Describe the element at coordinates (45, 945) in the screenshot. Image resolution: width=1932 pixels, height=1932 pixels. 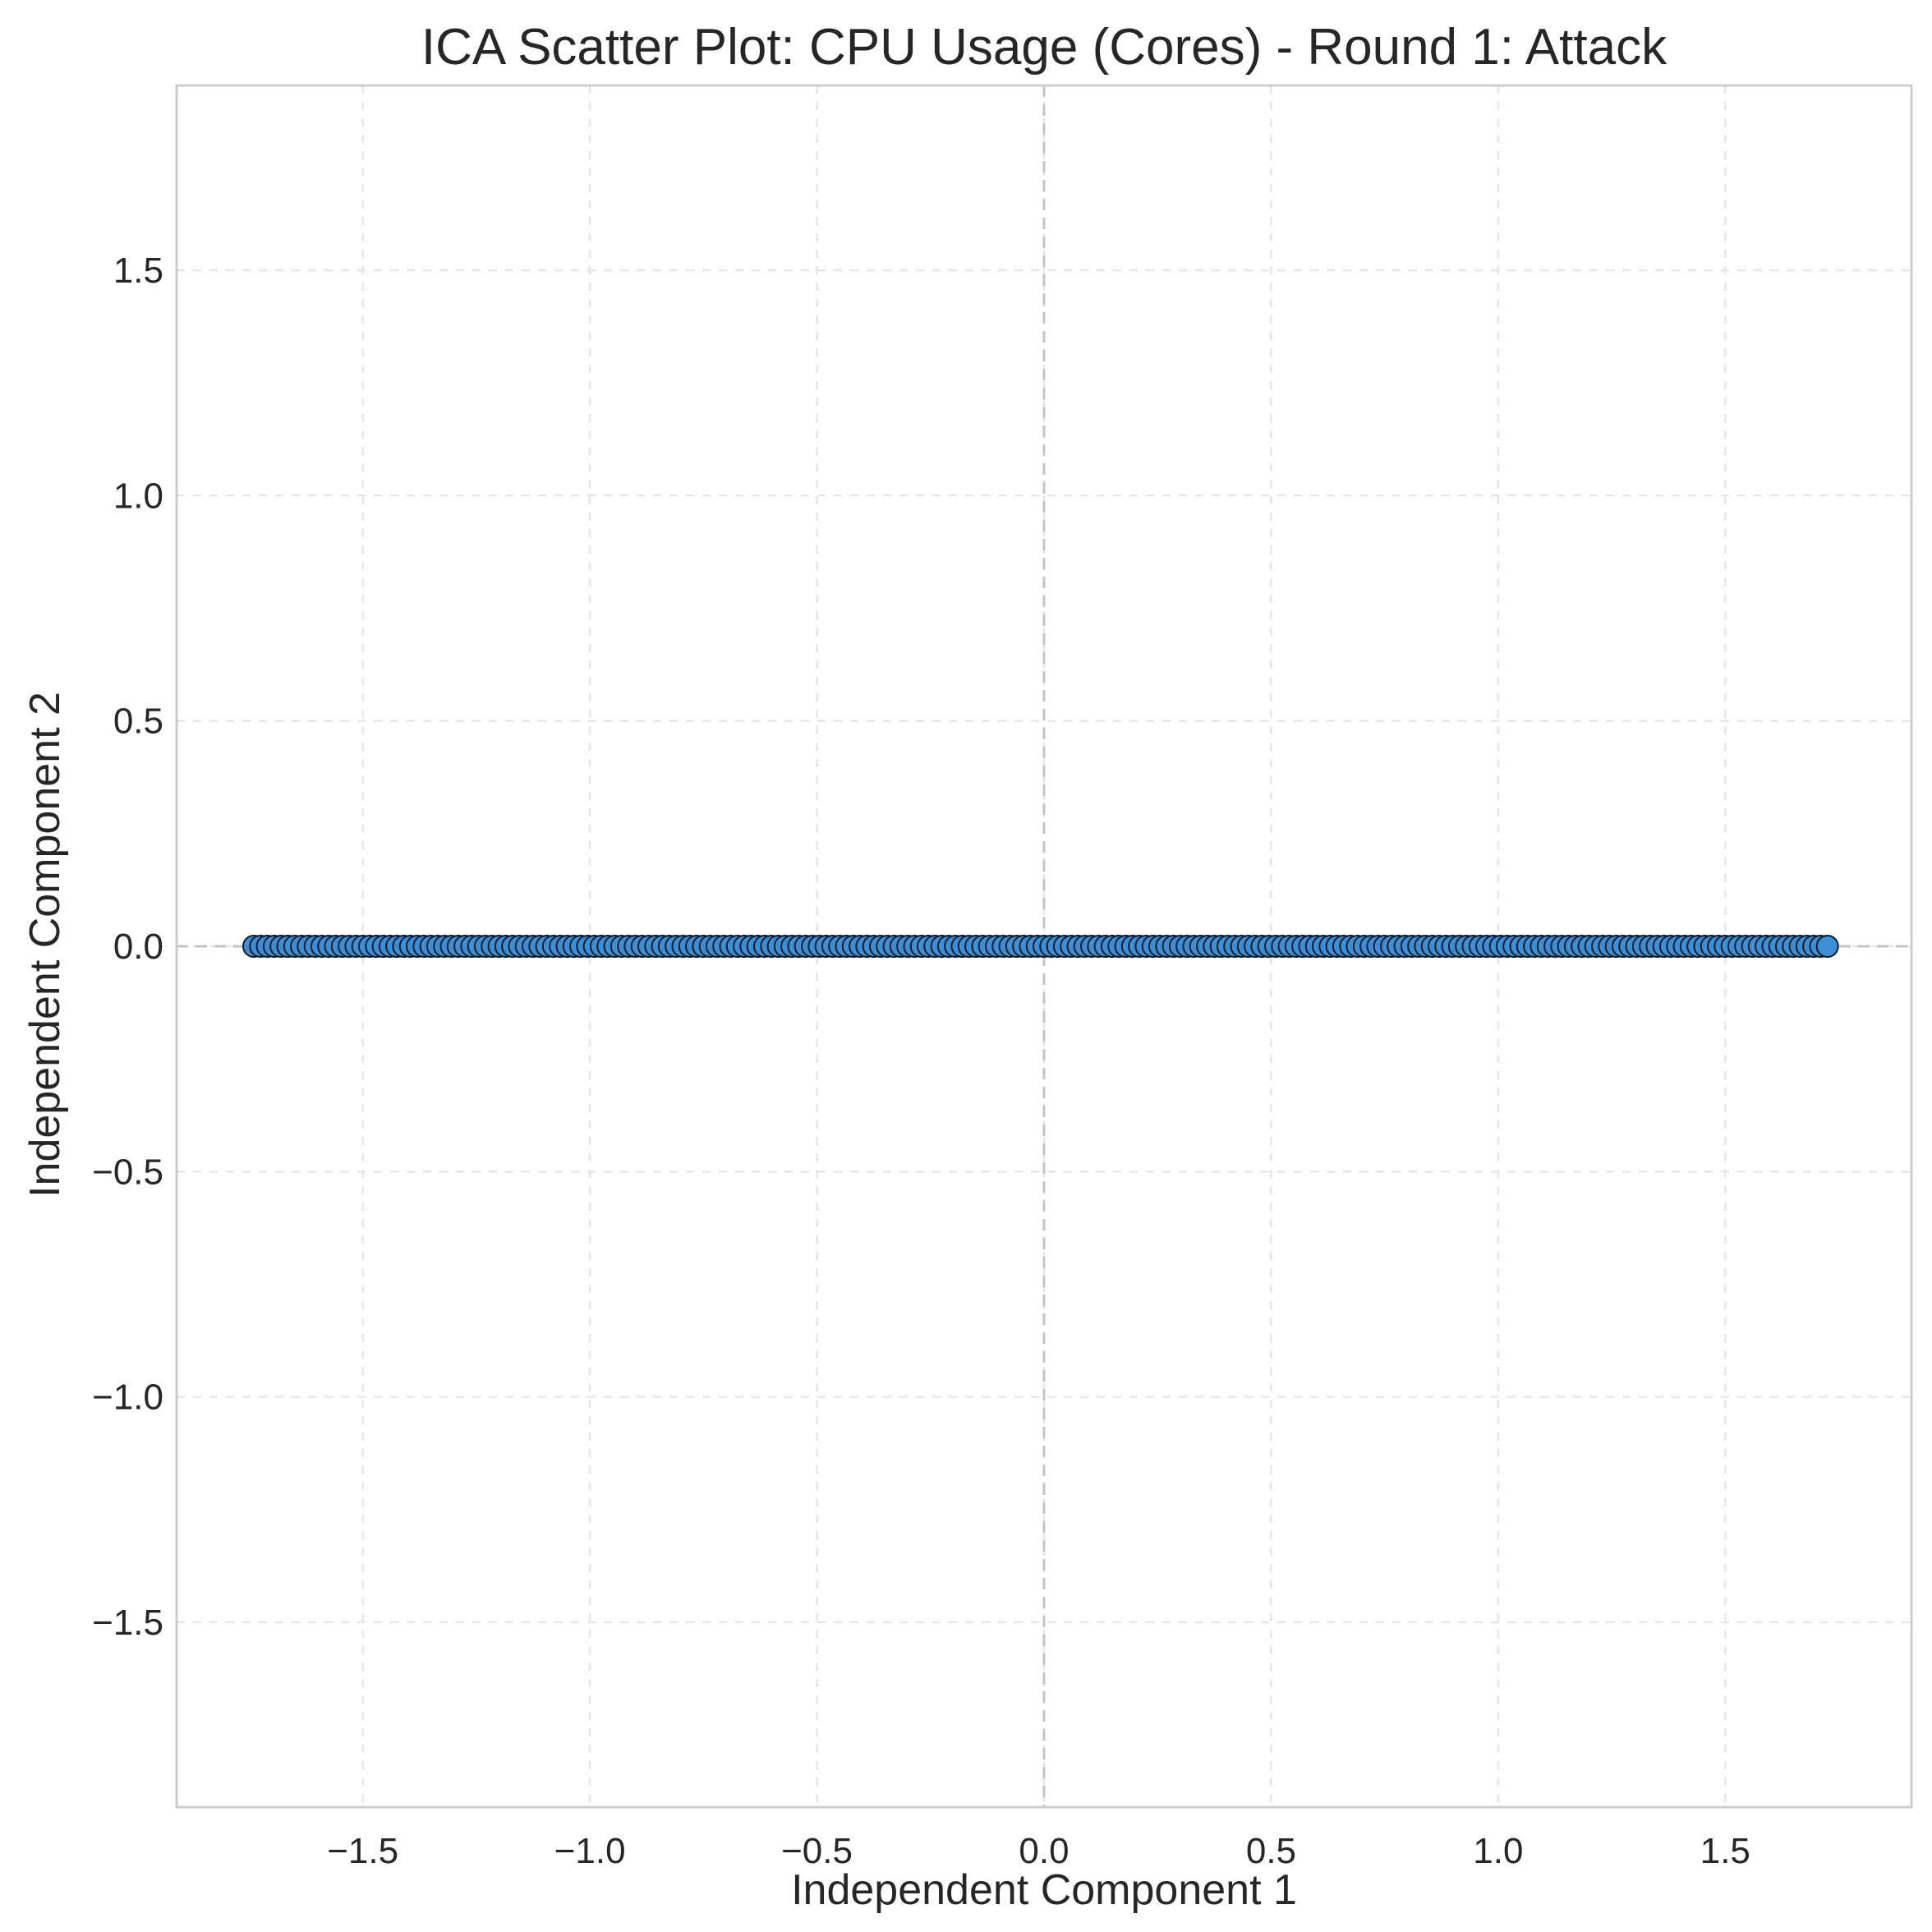
I see `y-axis-label: Independent Component 2` at that location.